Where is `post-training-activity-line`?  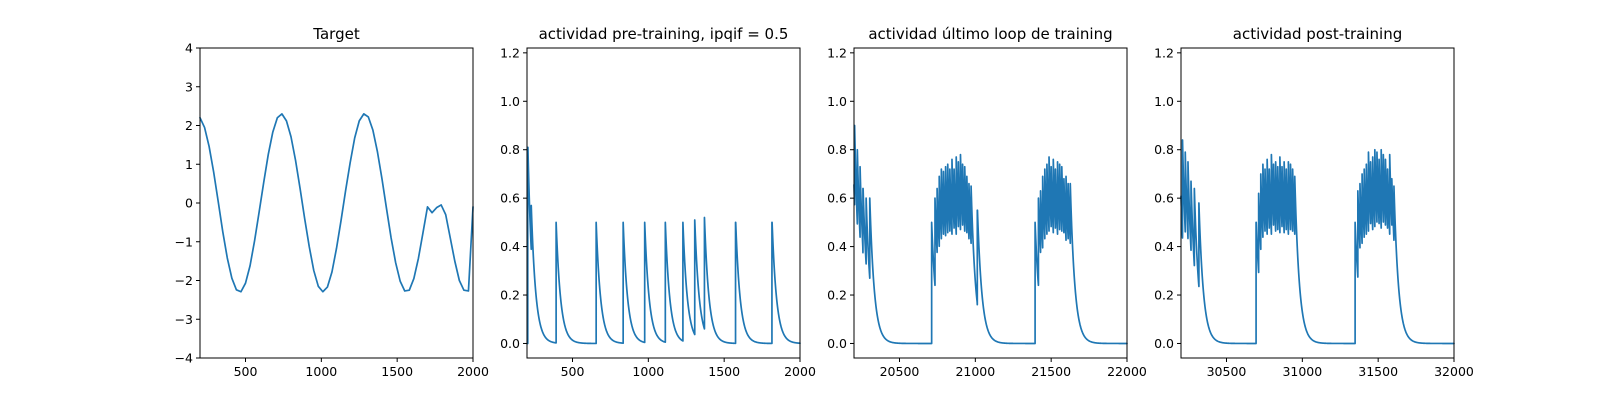
post-training-activity-line is located at coordinates (1317, 242).